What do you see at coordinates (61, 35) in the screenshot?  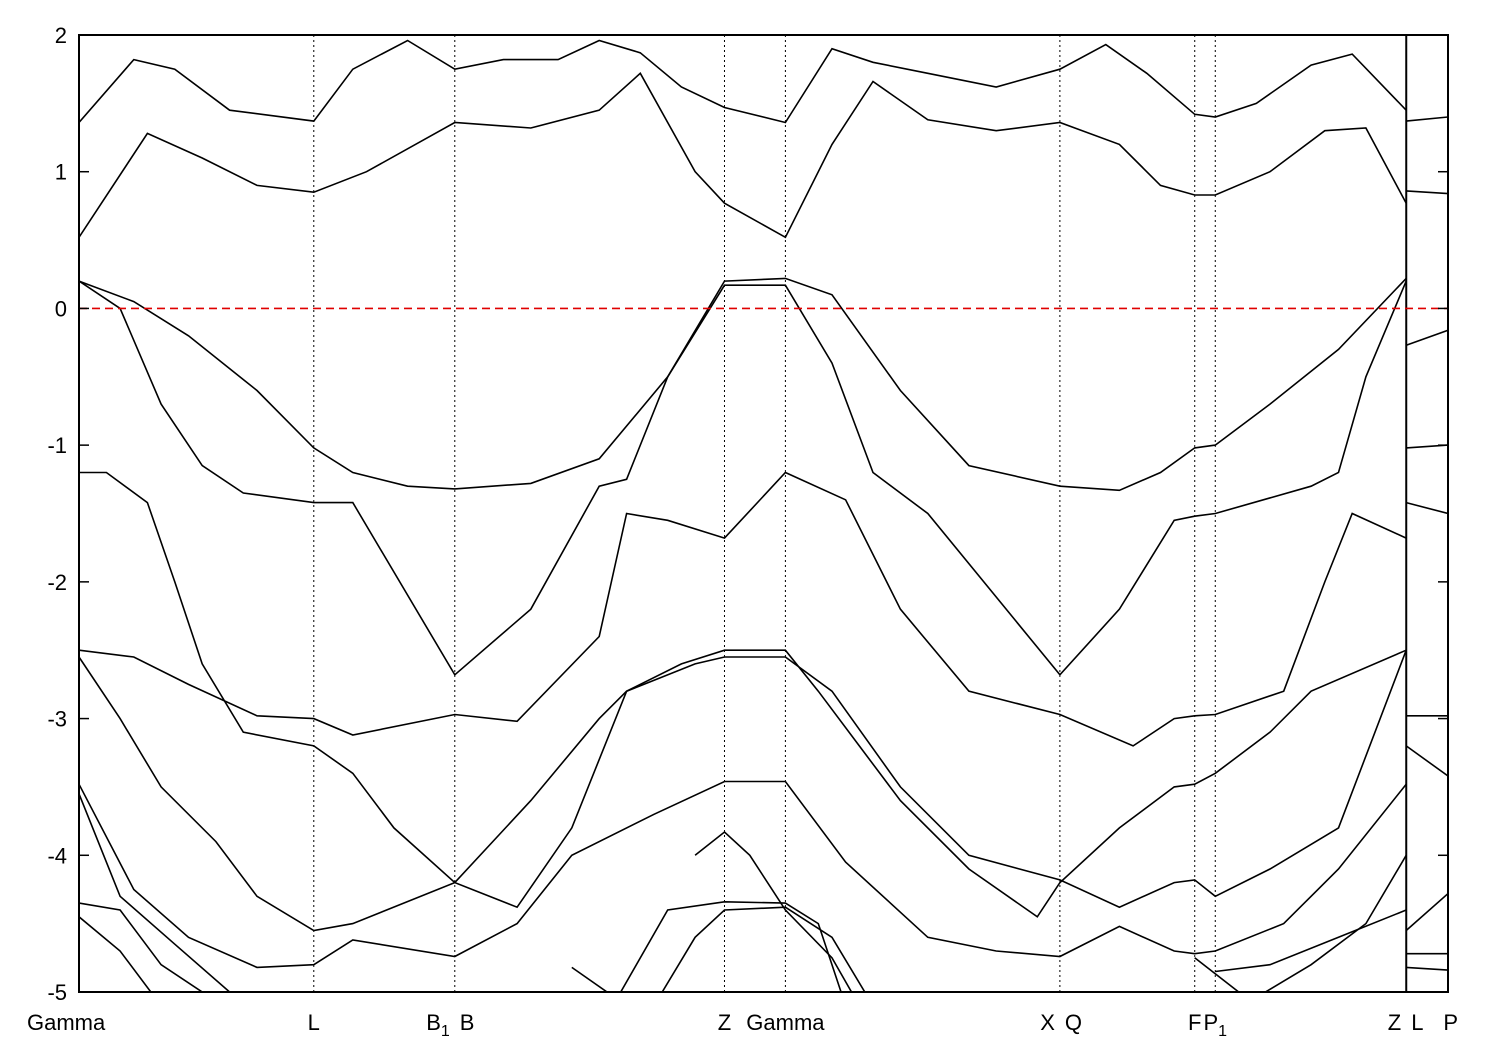 I see `y-tick-label: 2` at bounding box center [61, 35].